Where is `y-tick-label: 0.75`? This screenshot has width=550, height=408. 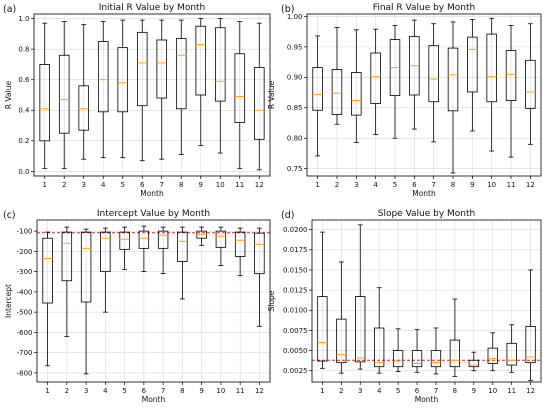
y-tick-label: 0.75 is located at coordinates (295, 169).